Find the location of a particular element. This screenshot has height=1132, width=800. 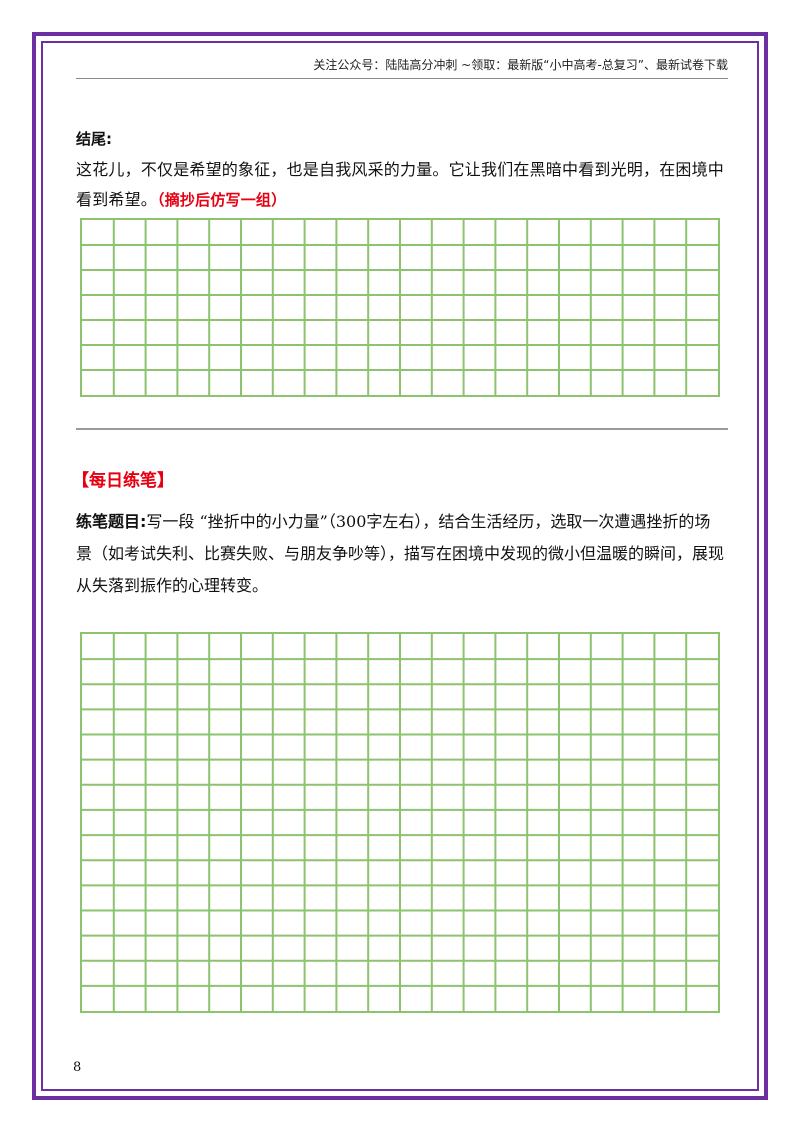

ending-heading: 结尾: is located at coordinates (94, 139).